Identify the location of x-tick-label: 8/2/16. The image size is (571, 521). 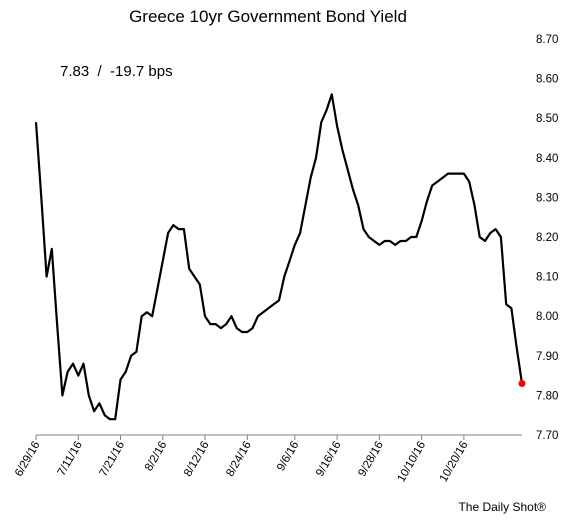
(156, 457).